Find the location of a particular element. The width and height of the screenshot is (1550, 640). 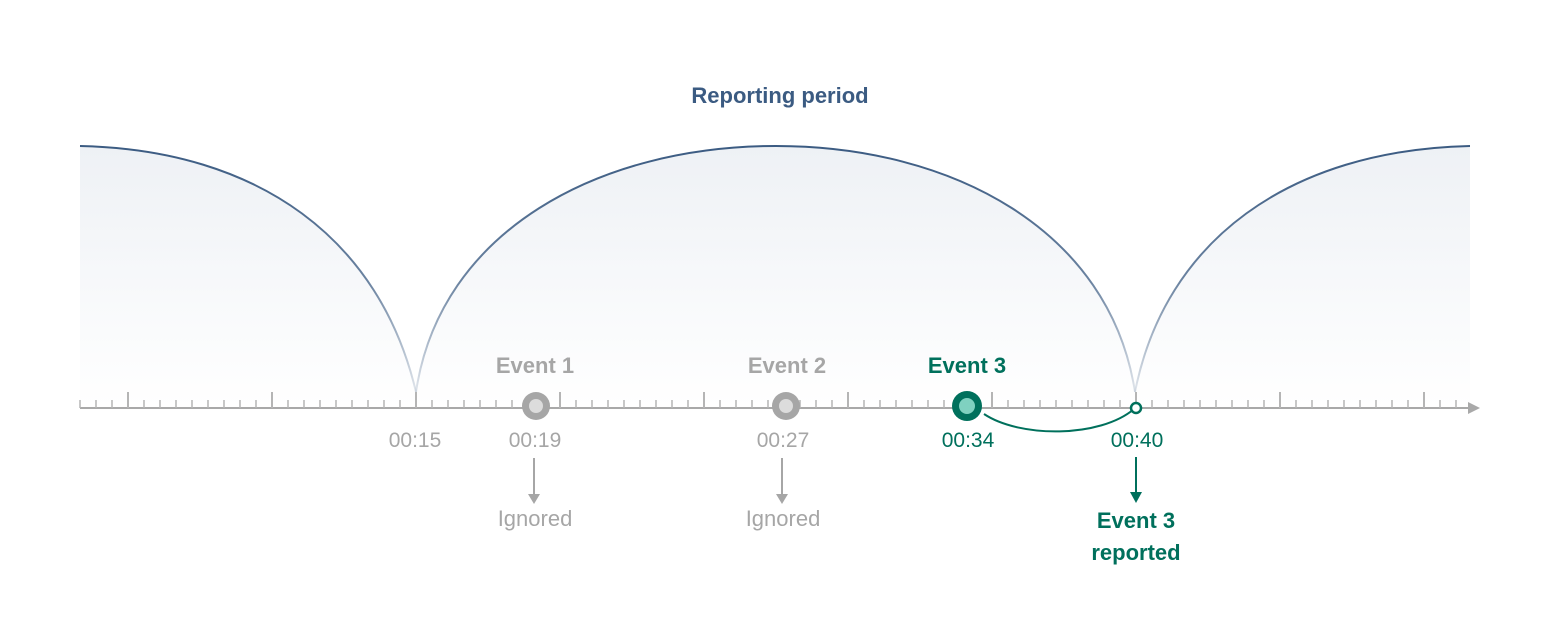

event-2-arrowhead-icon is located at coordinates (782, 499).